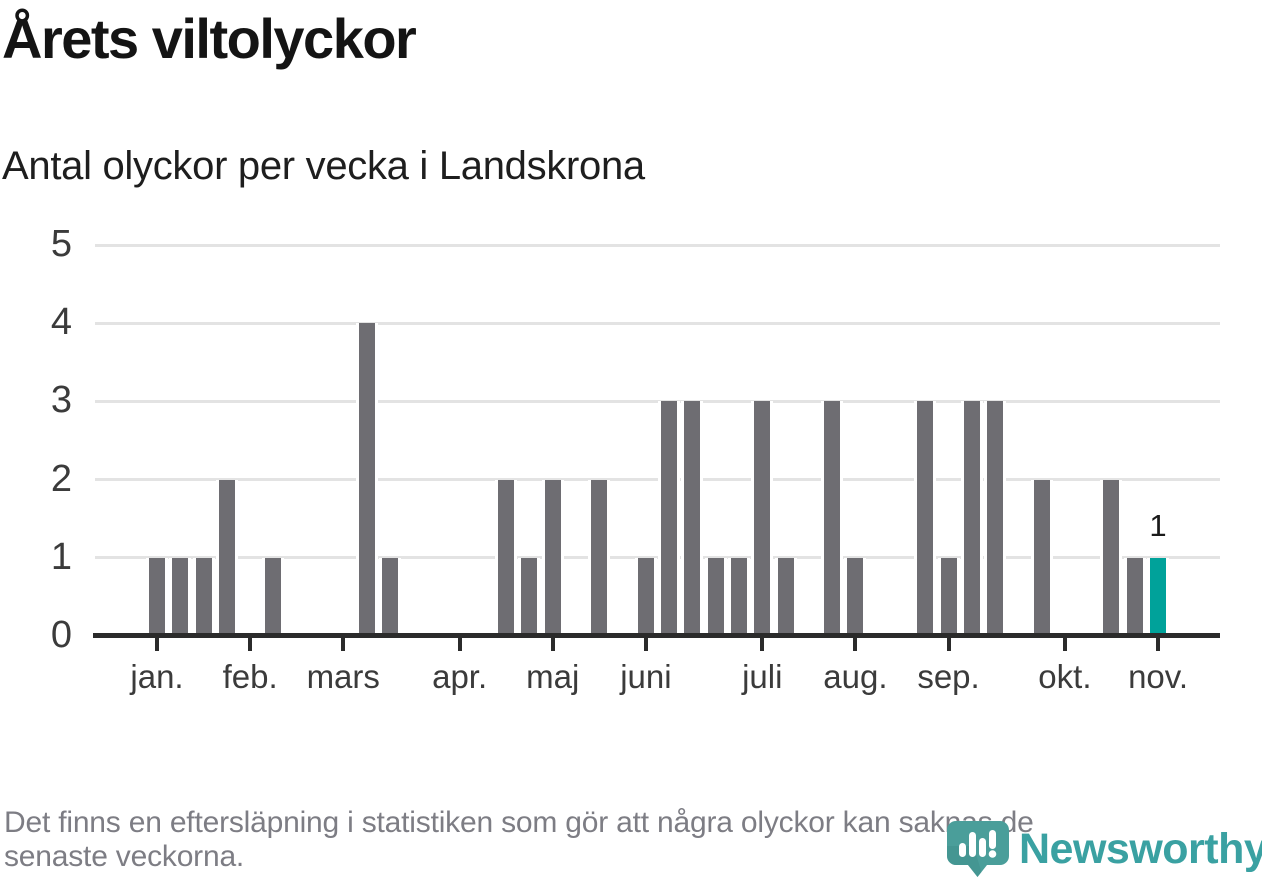 The image size is (1262, 879). What do you see at coordinates (657, 558) in the screenshot?
I see `gridline-y1` at bounding box center [657, 558].